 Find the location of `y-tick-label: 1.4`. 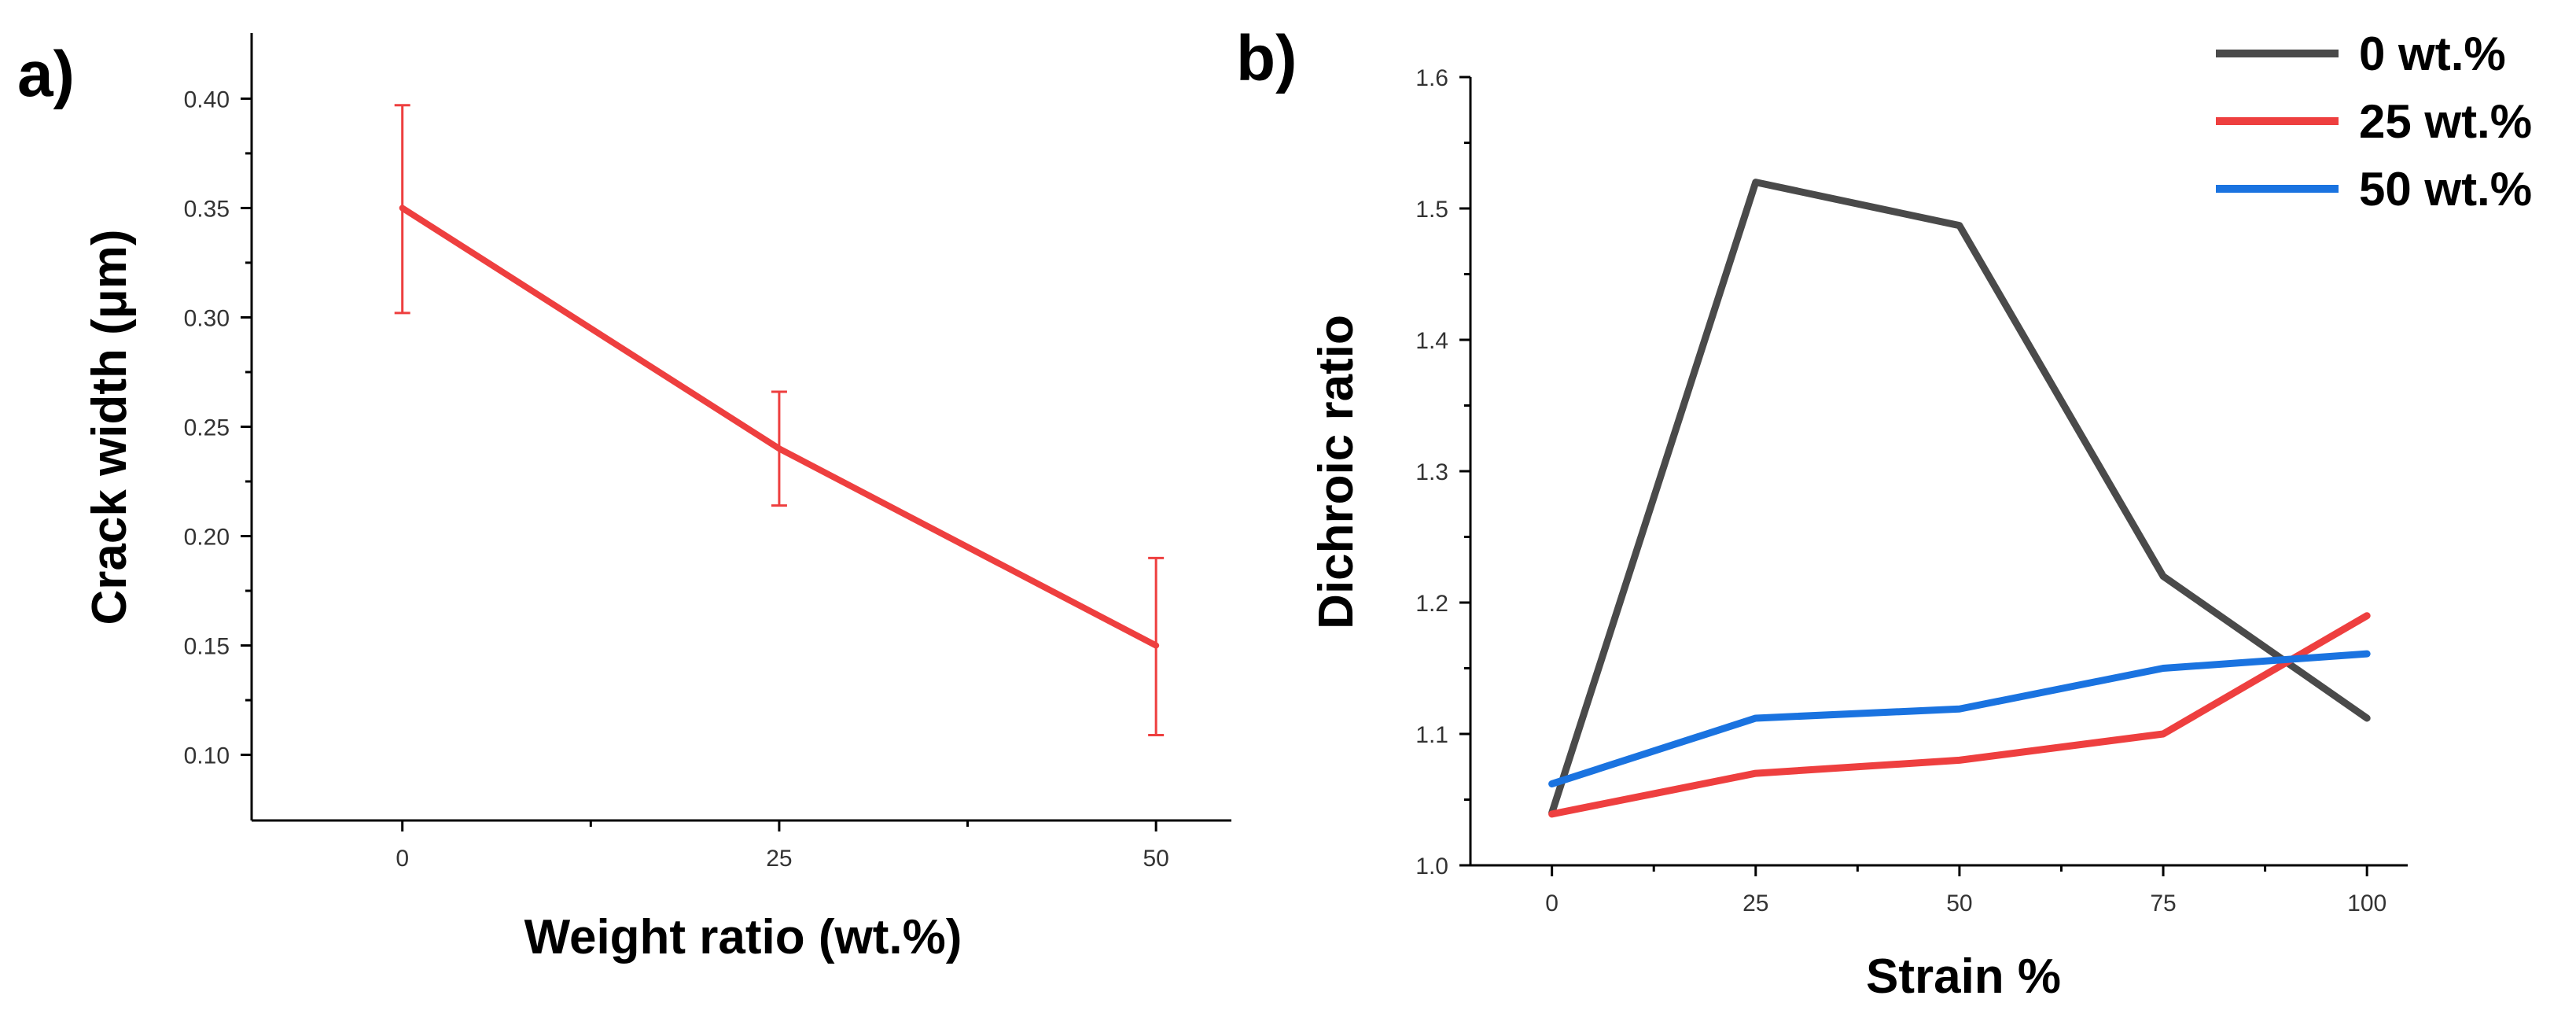

y-tick-label: 1.4 is located at coordinates (1431, 341).